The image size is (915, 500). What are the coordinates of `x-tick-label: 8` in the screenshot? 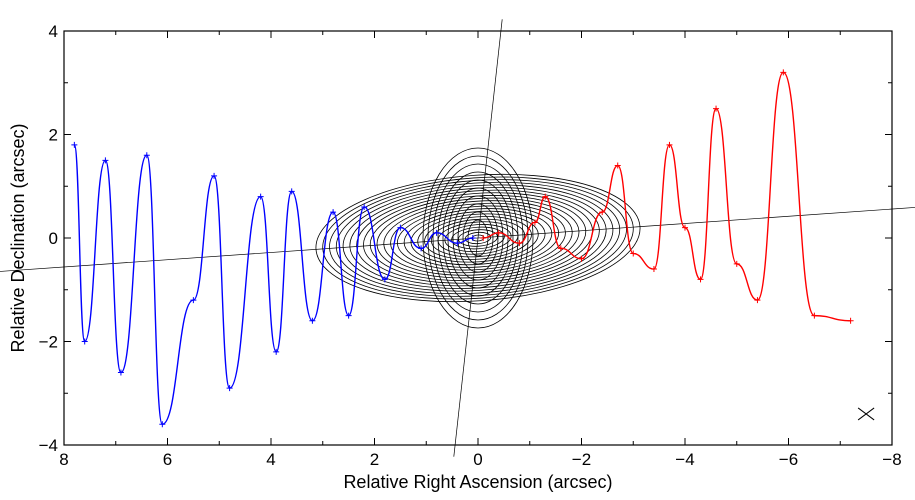 It's located at (63, 459).